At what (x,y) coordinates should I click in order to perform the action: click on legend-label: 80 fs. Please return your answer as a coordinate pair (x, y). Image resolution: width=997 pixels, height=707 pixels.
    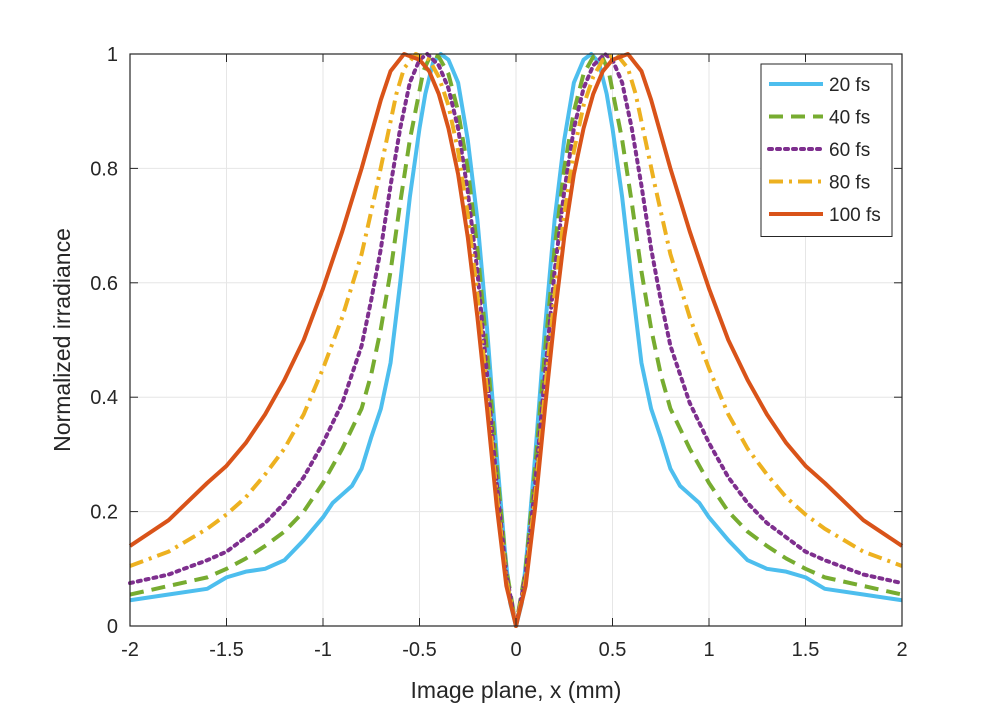
    Looking at the image, I should click on (849, 183).